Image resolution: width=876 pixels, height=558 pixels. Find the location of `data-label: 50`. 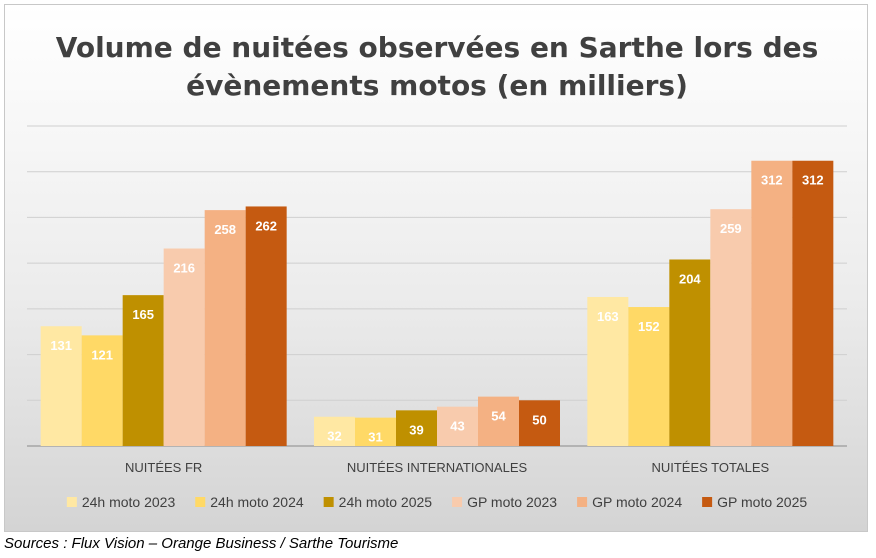

data-label: 50 is located at coordinates (539, 419).